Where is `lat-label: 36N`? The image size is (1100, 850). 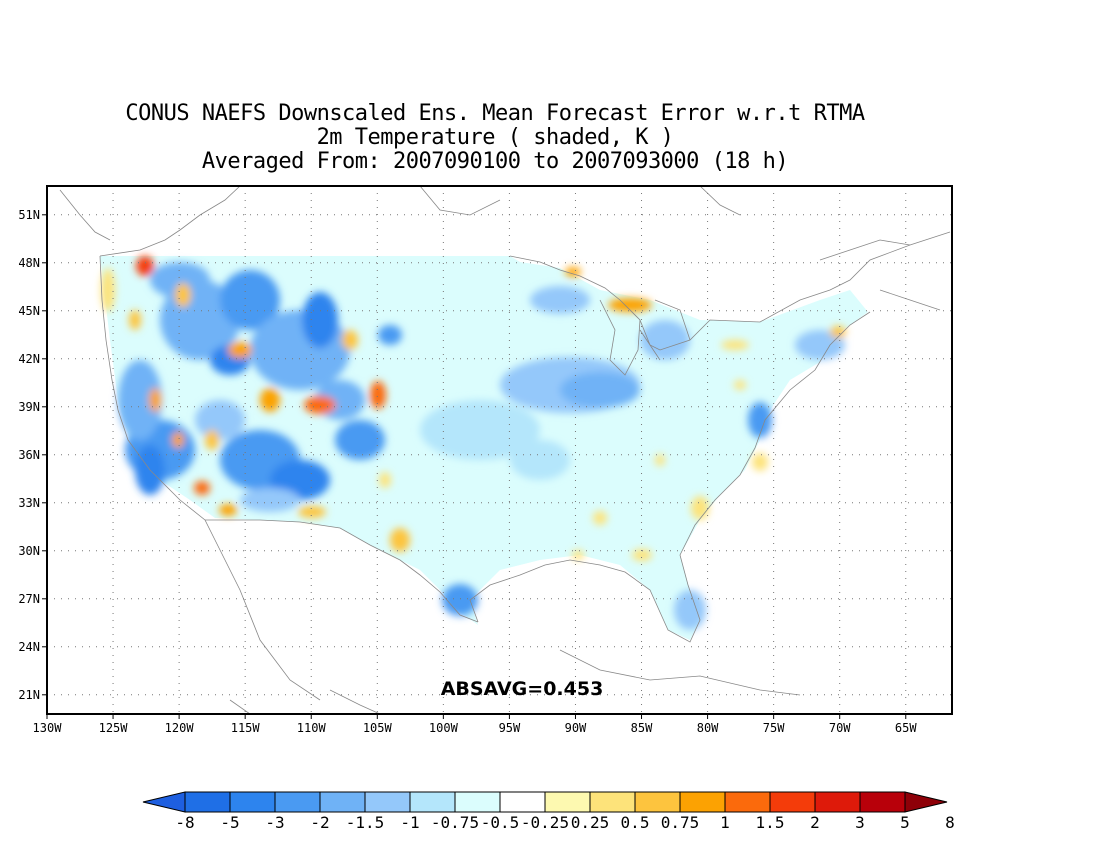
lat-label: 36N is located at coordinates (29, 455).